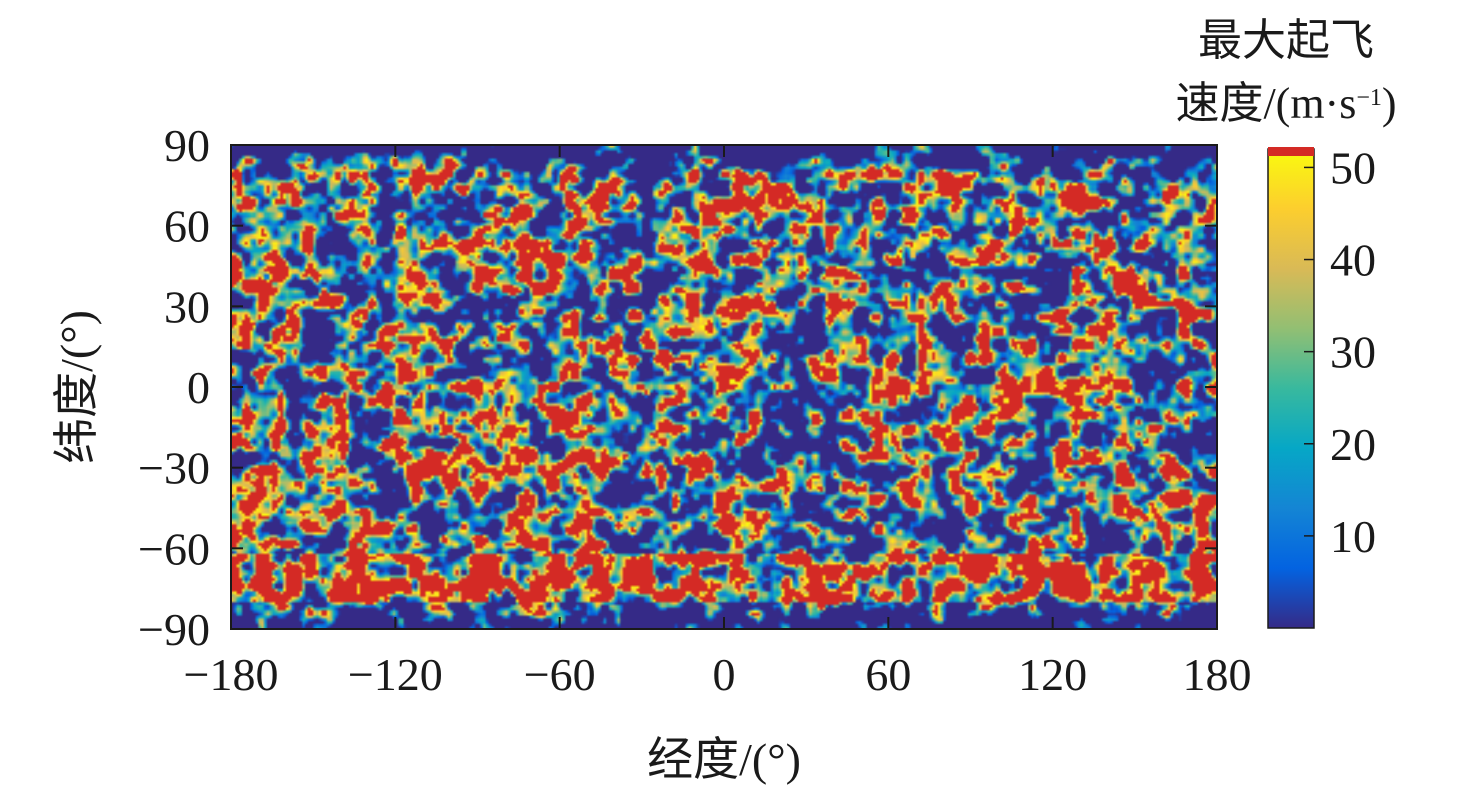 The image size is (1476, 797). I want to click on y-tick-label: 60, so click(187, 226).